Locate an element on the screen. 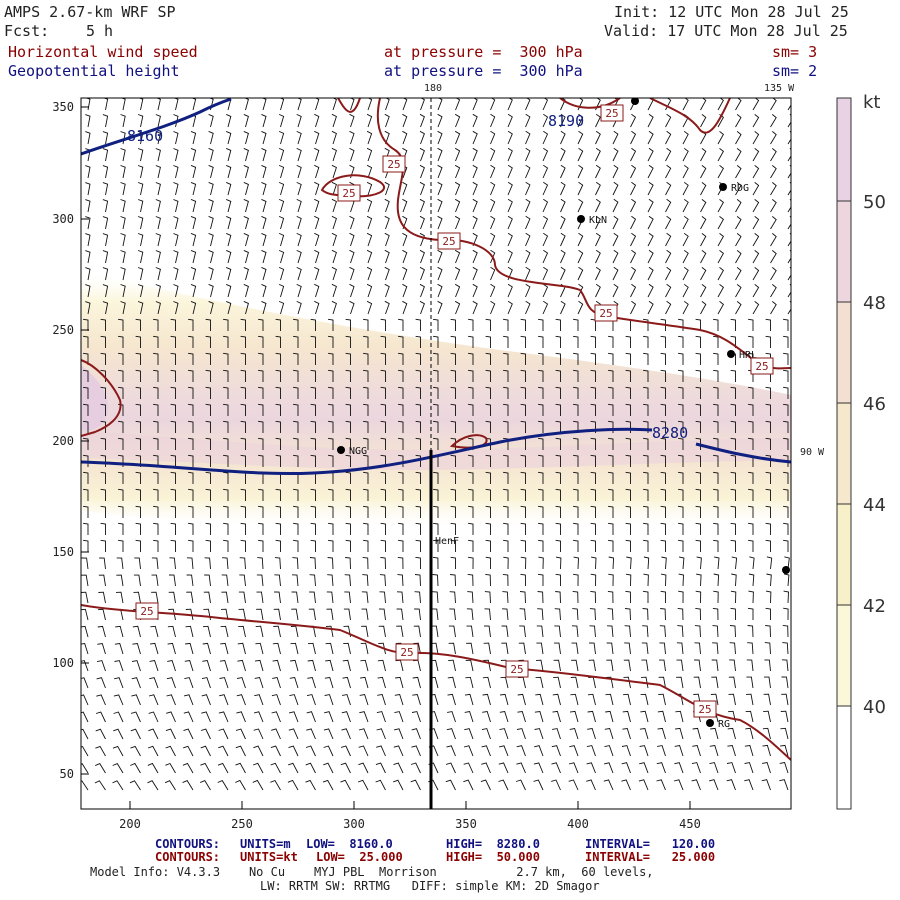 The image size is (900, 900). x-tick-label: 450 is located at coordinates (690, 824).